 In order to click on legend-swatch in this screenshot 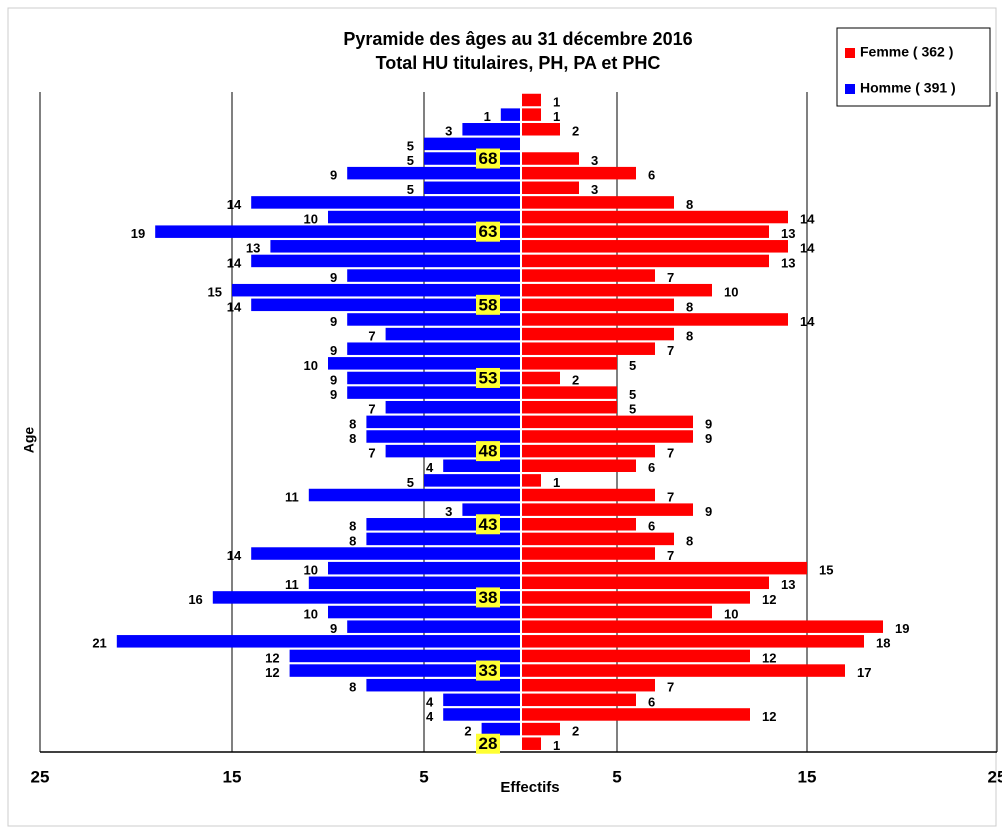, I will do `click(850, 89)`.